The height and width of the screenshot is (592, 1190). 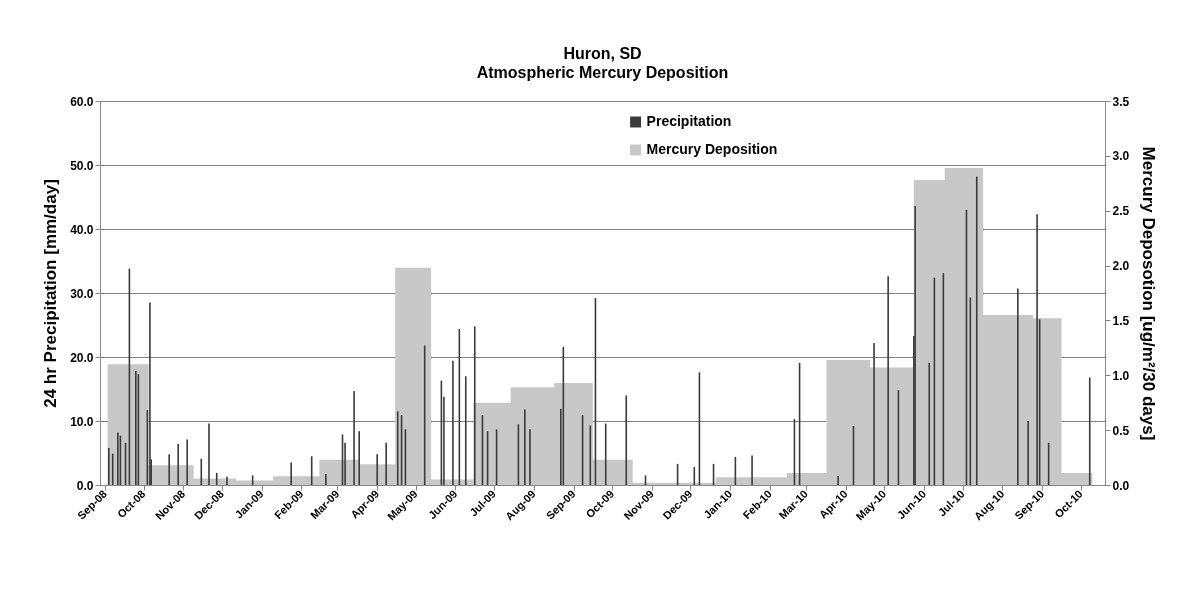 What do you see at coordinates (1121, 266) in the screenshot?
I see `y2-tick-label: 2.0` at bounding box center [1121, 266].